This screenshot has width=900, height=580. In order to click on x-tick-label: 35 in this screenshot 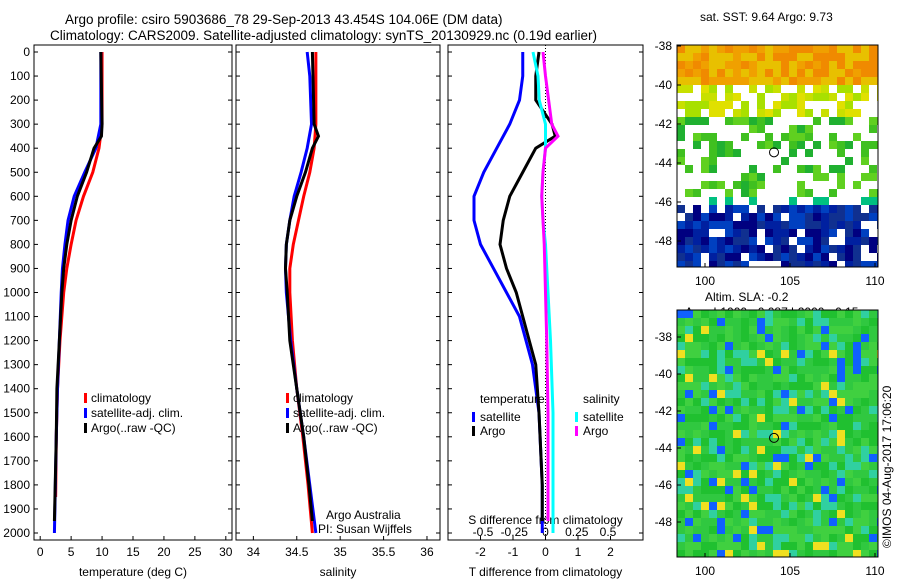, I will do `click(340, 552)`.